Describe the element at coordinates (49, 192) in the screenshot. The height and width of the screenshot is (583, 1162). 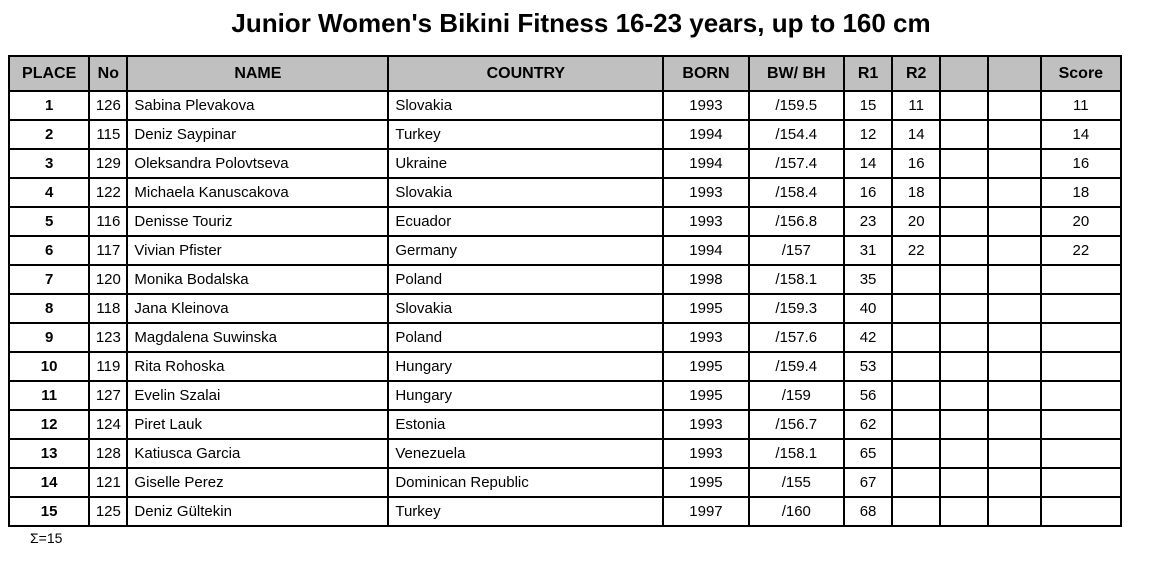
I see `cell-place: 4` at that location.